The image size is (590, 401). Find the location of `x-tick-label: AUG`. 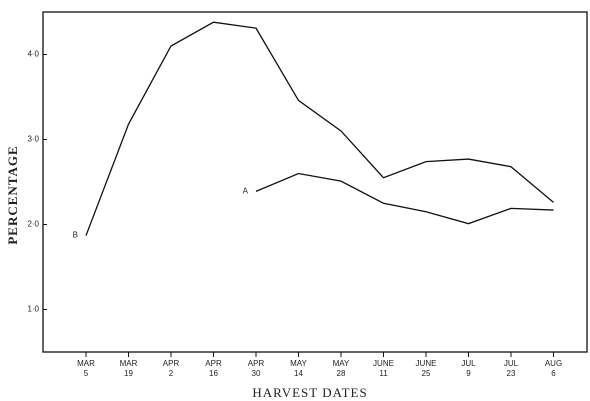

x-tick-label: AUG is located at coordinates (553, 363).